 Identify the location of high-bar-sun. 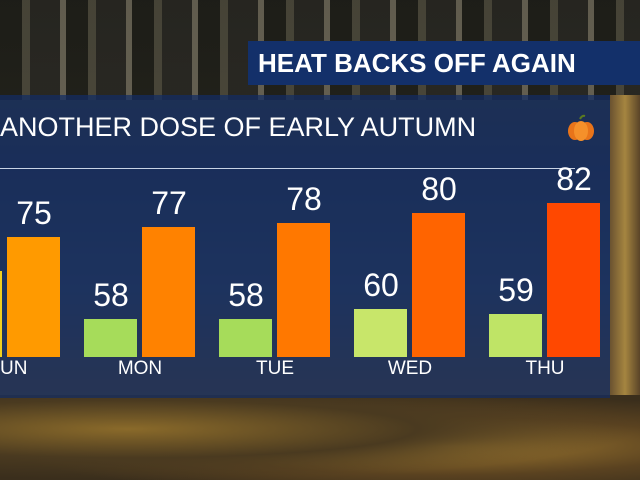
(33, 297).